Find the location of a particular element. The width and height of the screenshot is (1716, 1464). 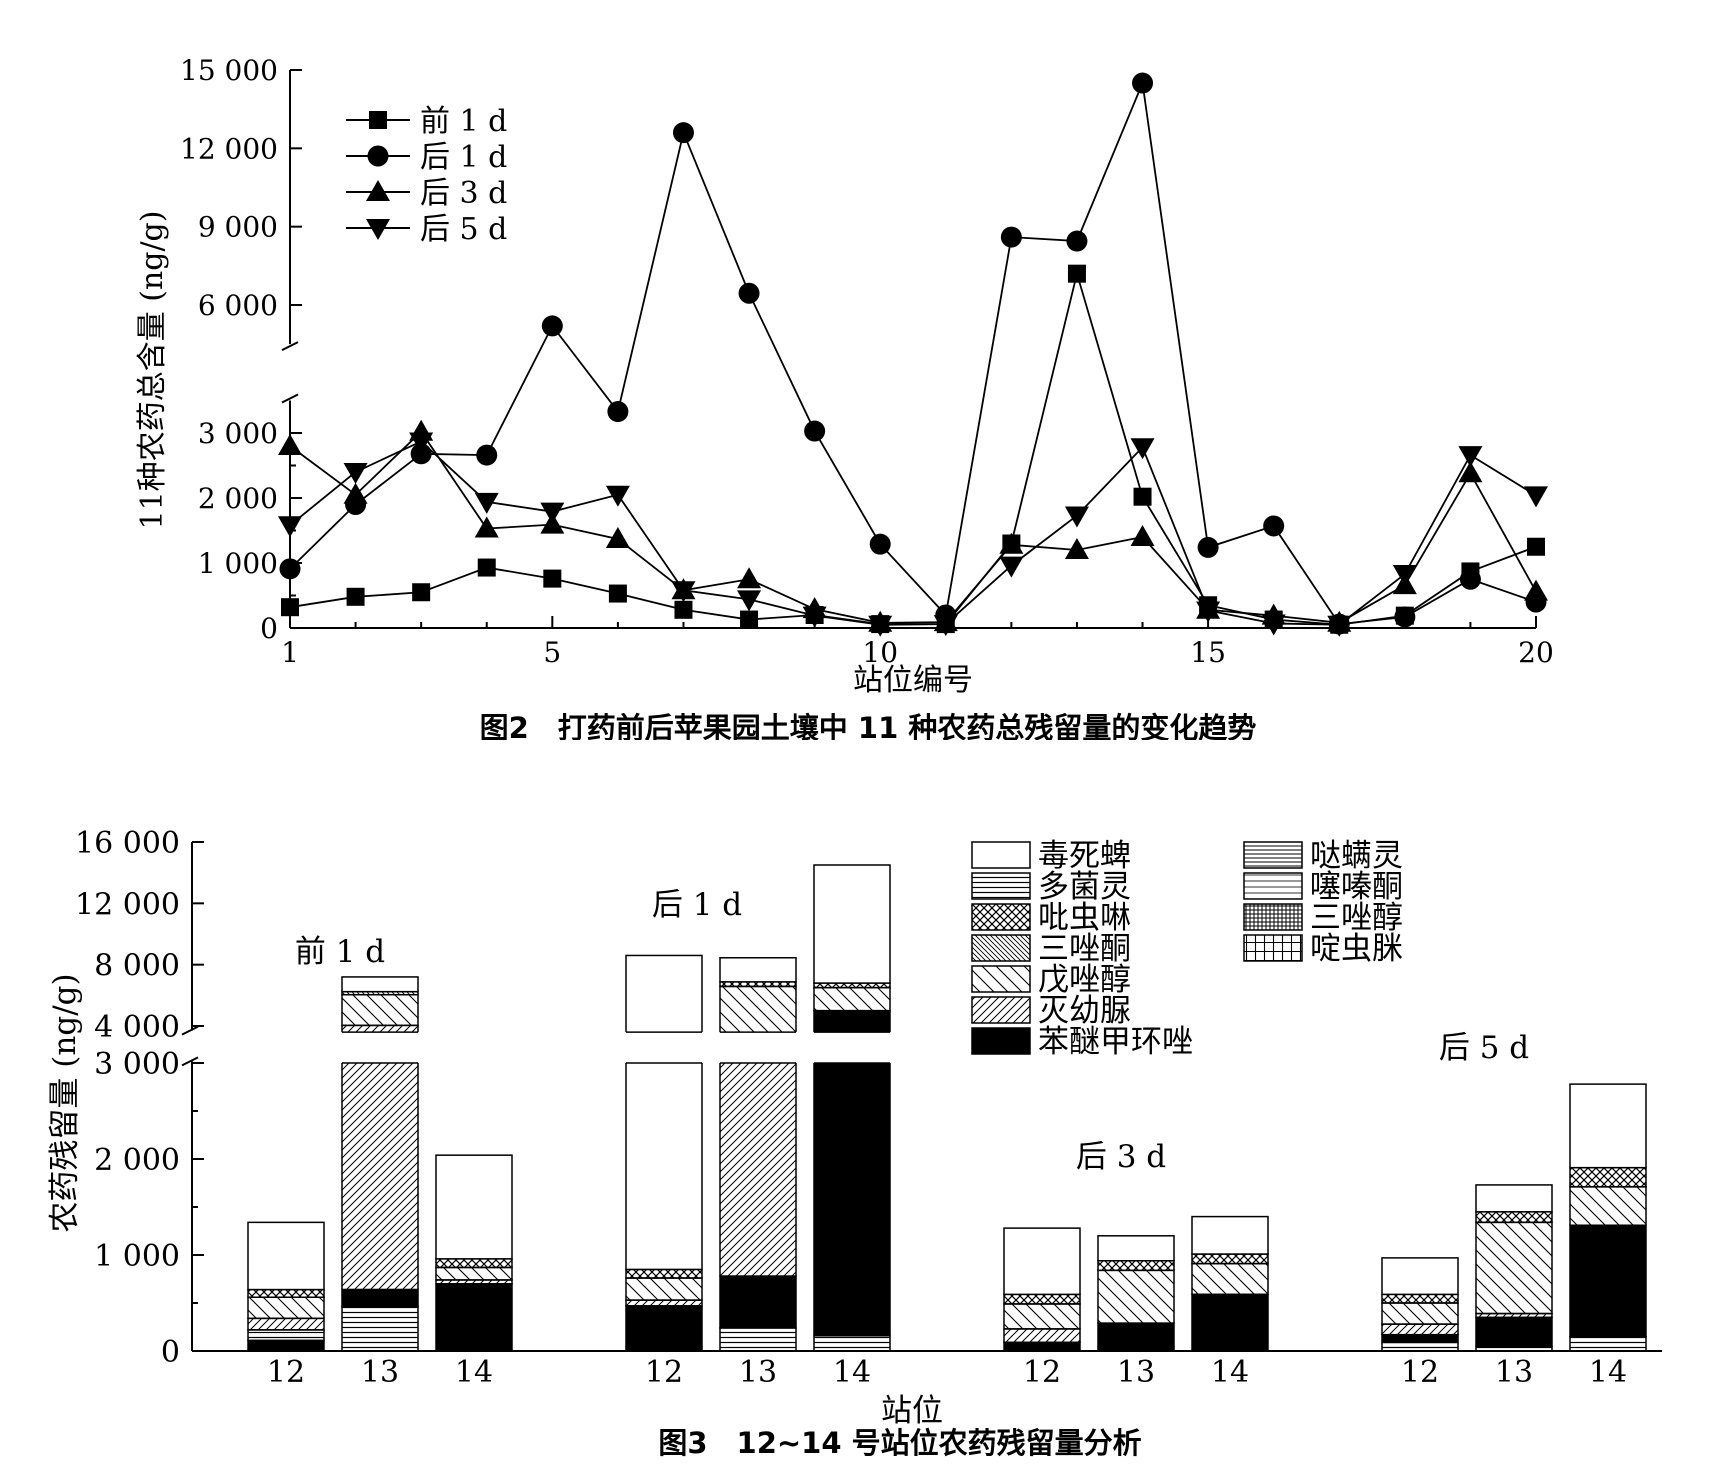

legend-label: 戊唑醇 is located at coordinates (1084, 980).